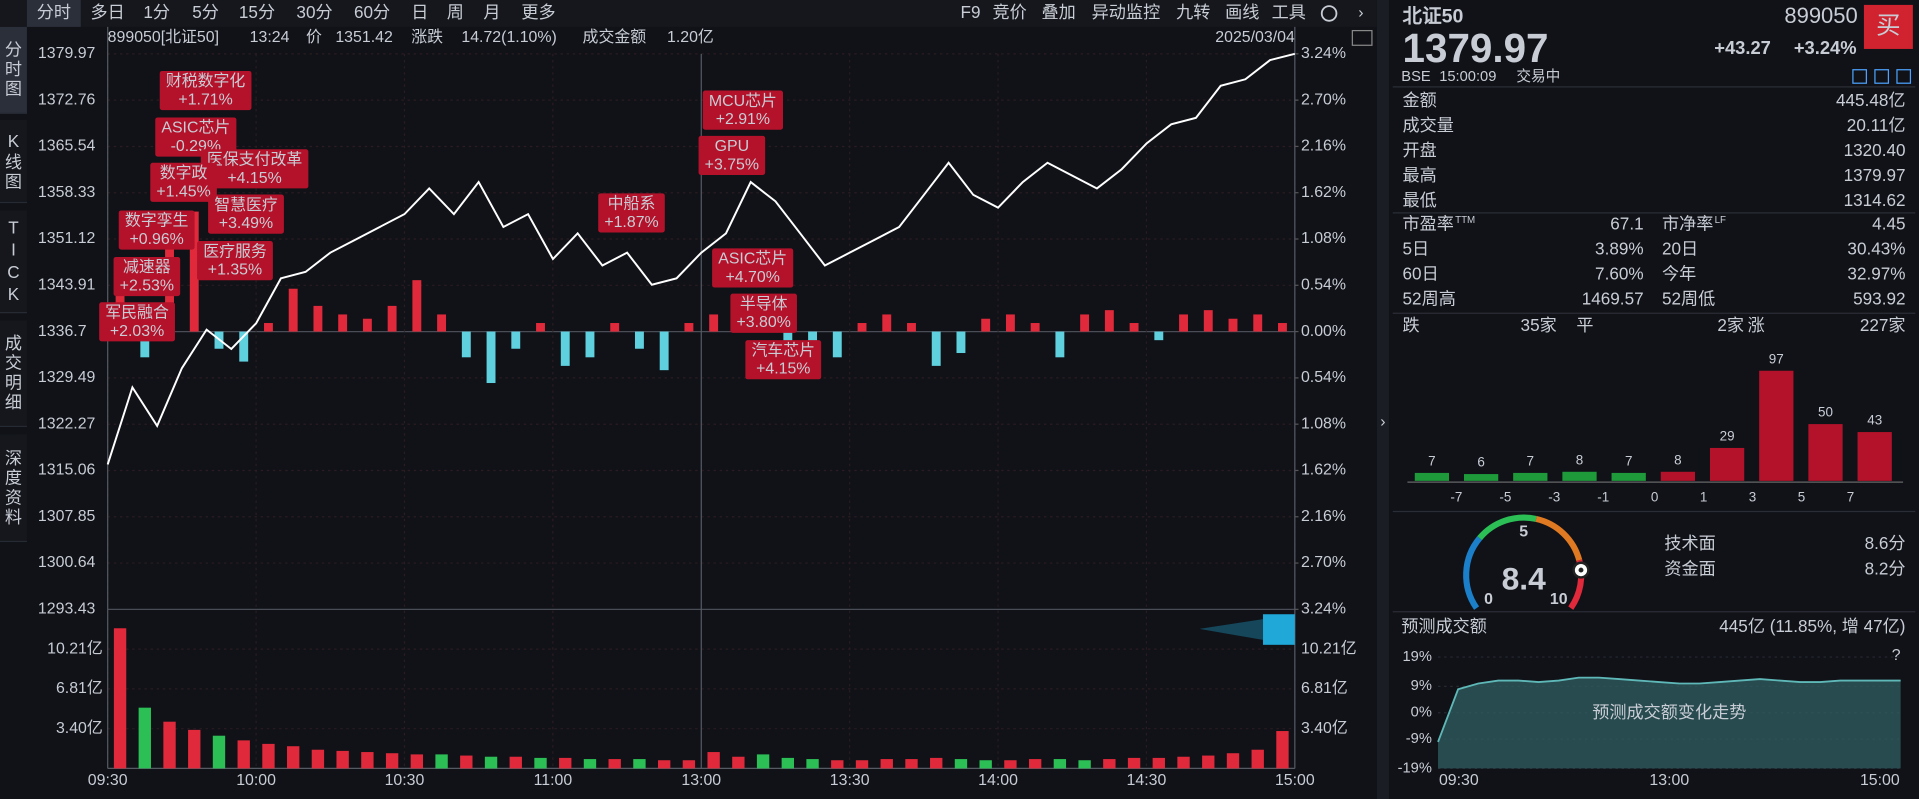 The height and width of the screenshot is (799, 1919). I want to click on annotation-name: 汽车芯片, so click(783, 350).